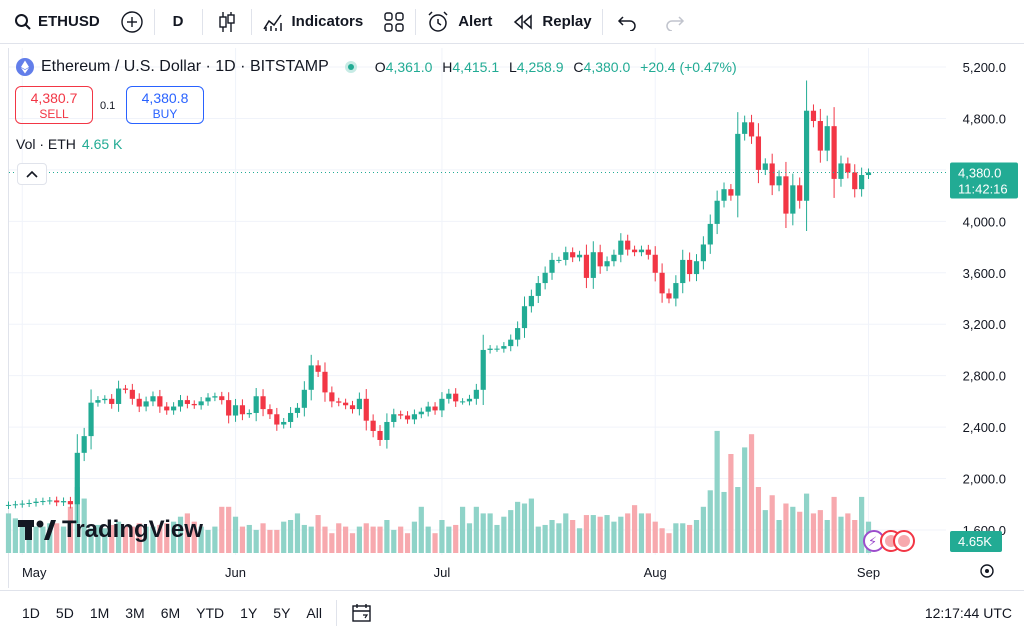 This screenshot has height=636, width=1024. Describe the element at coordinates (31, 613) in the screenshot. I see `range-1d: 1D` at that location.